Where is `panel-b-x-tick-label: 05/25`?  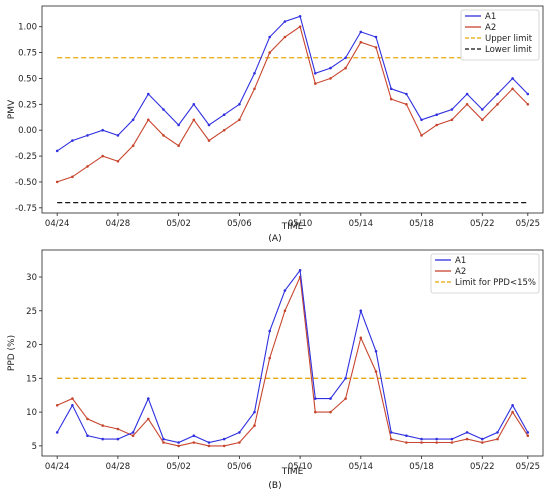 panel-b-x-tick-label: 05/25 is located at coordinates (528, 467).